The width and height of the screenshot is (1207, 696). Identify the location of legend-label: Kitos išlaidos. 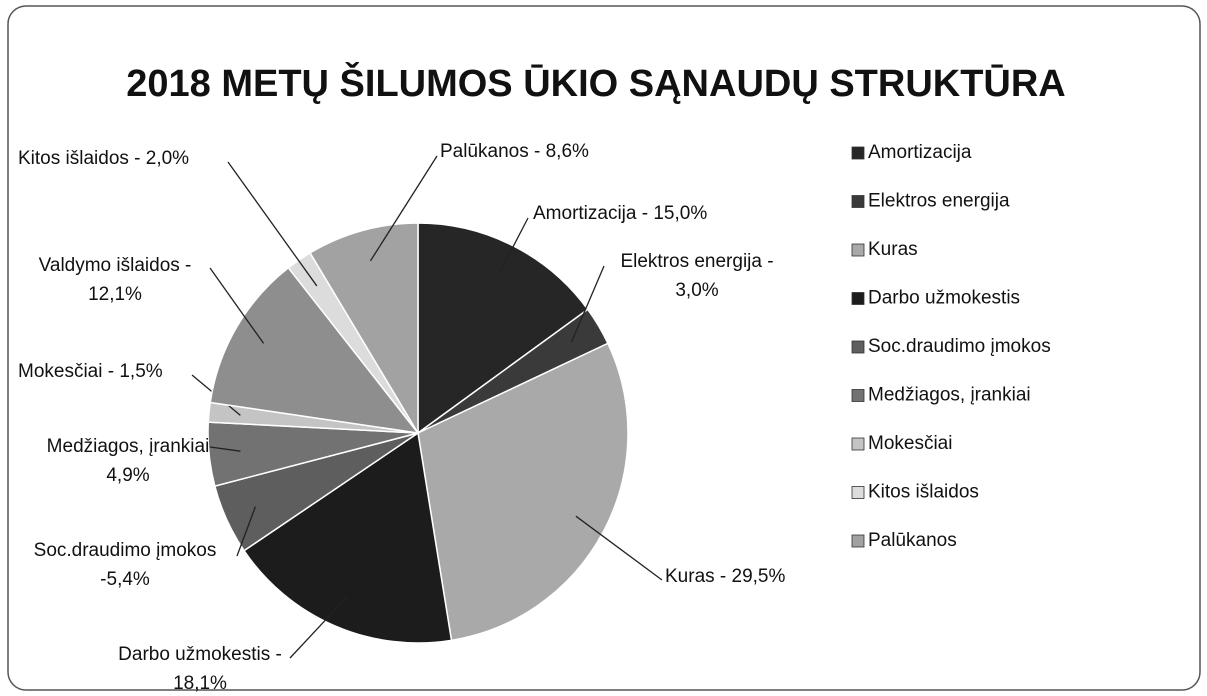
(923, 492).